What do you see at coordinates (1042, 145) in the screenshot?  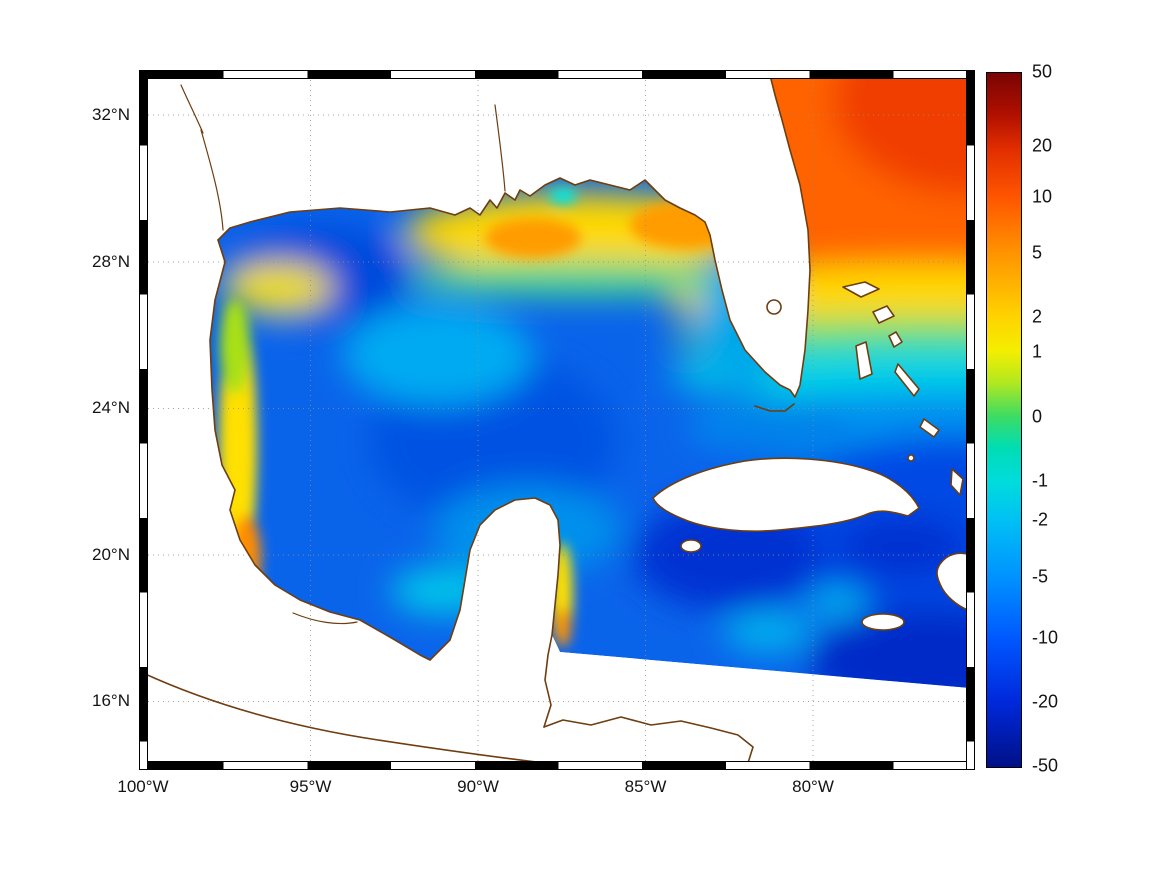 I see `colorbar-tick-label: 20` at bounding box center [1042, 145].